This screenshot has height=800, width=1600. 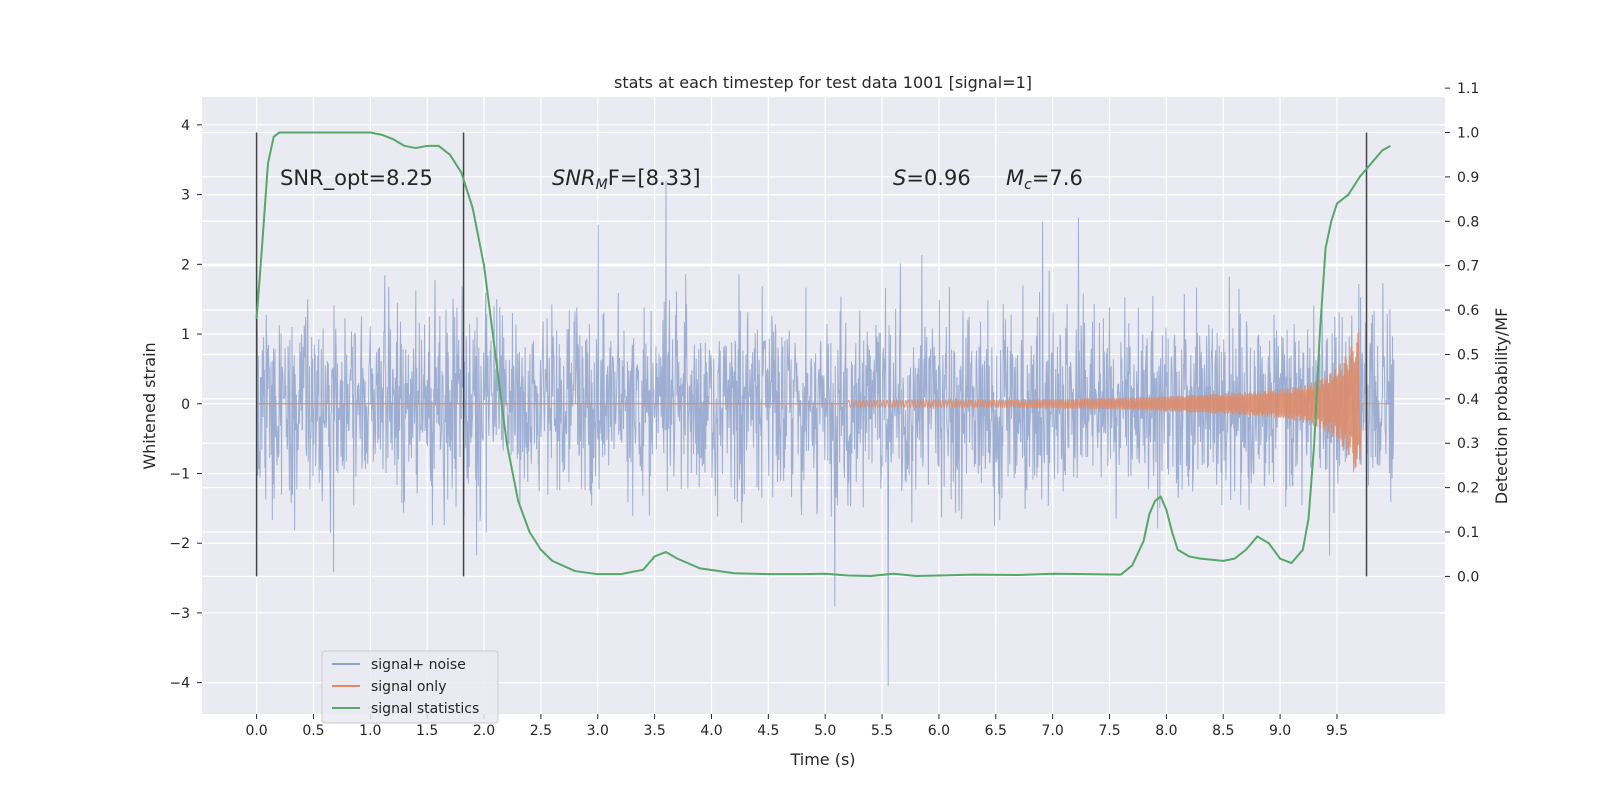 What do you see at coordinates (356, 178) in the screenshot?
I see `annotation-snr-opt: SNR_opt=8.25` at bounding box center [356, 178].